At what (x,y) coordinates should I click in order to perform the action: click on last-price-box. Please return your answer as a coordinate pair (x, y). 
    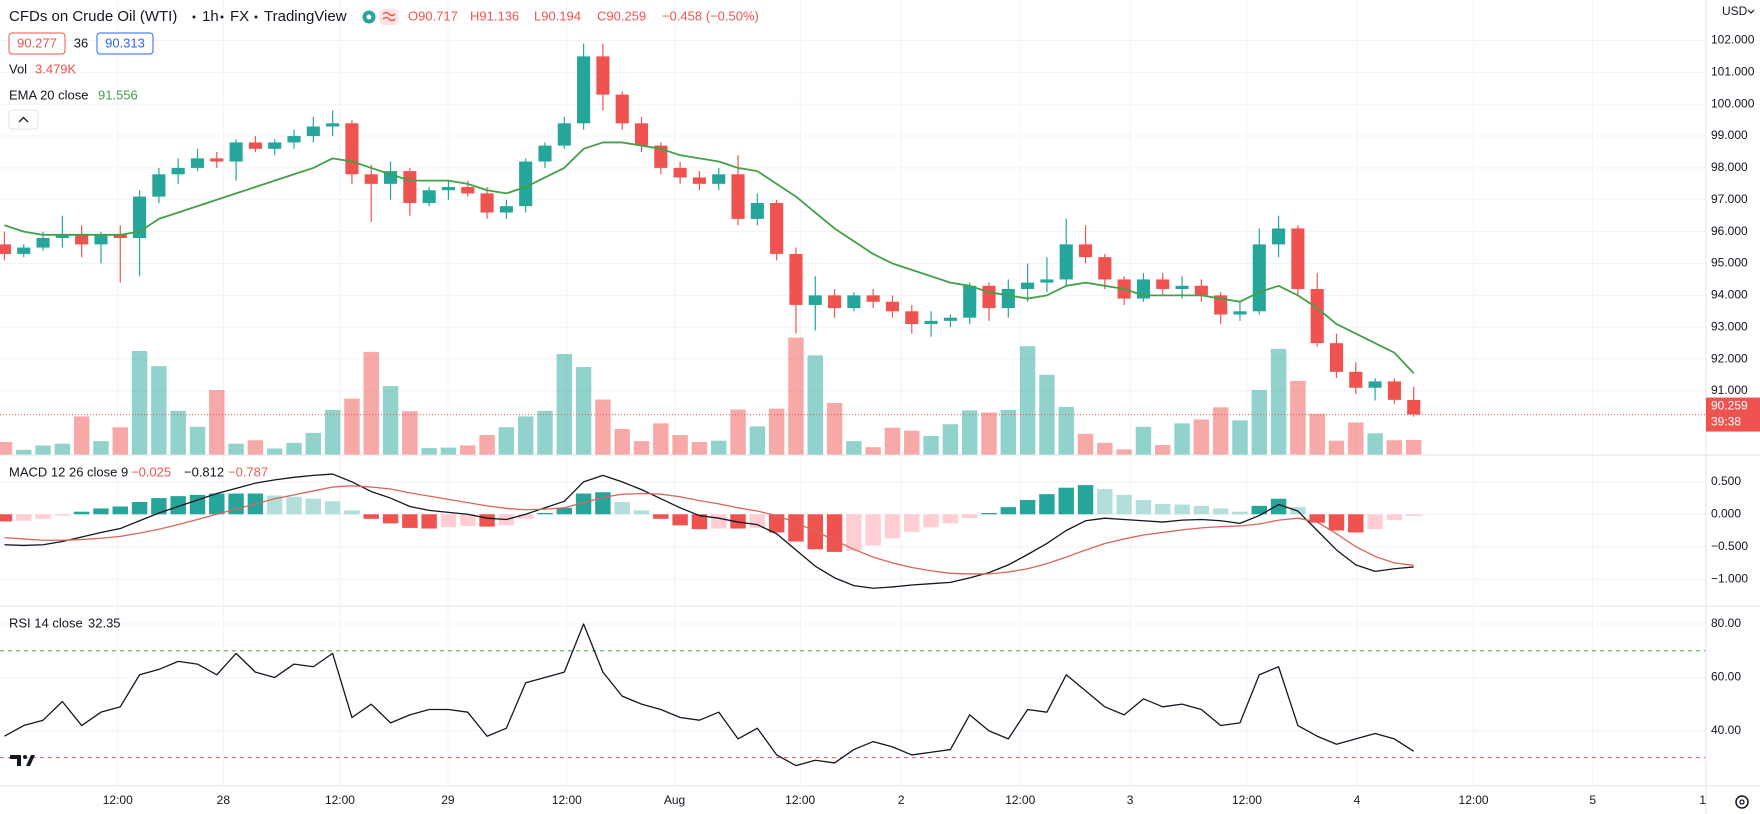
    Looking at the image, I should click on (1733, 414).